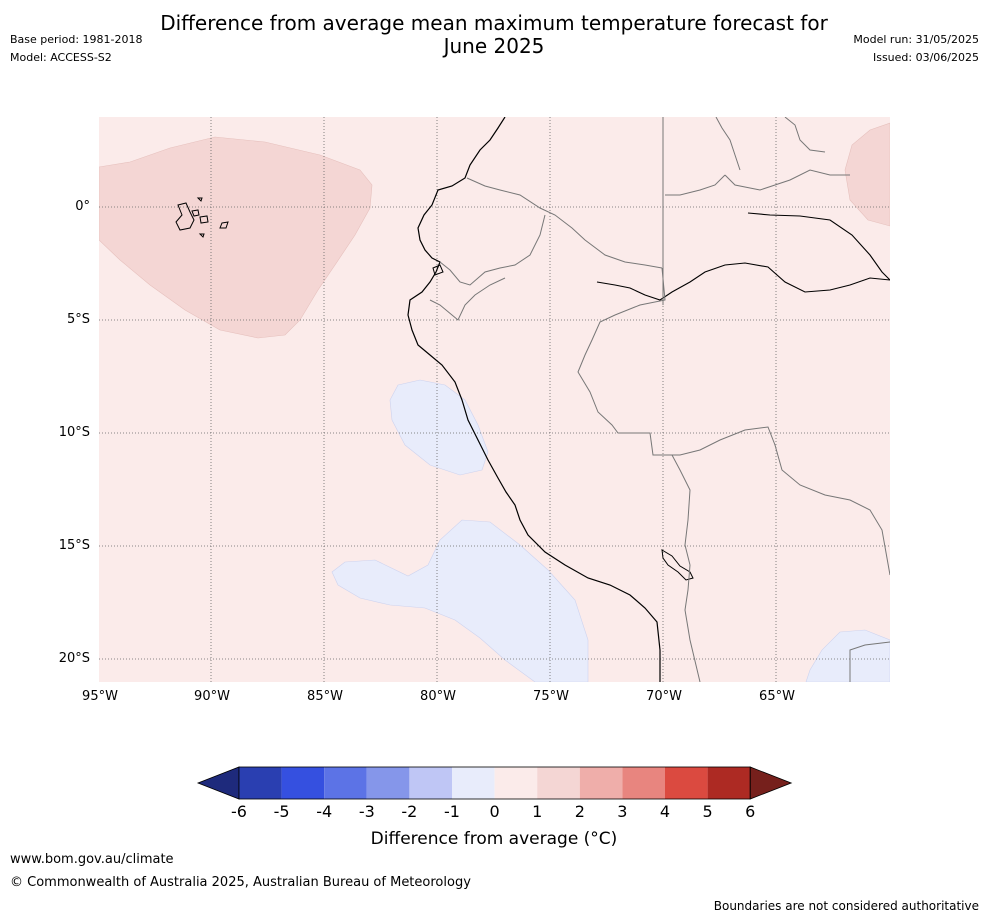 The width and height of the screenshot is (988, 919). I want to click on lat-label: 15°S, so click(74, 545).